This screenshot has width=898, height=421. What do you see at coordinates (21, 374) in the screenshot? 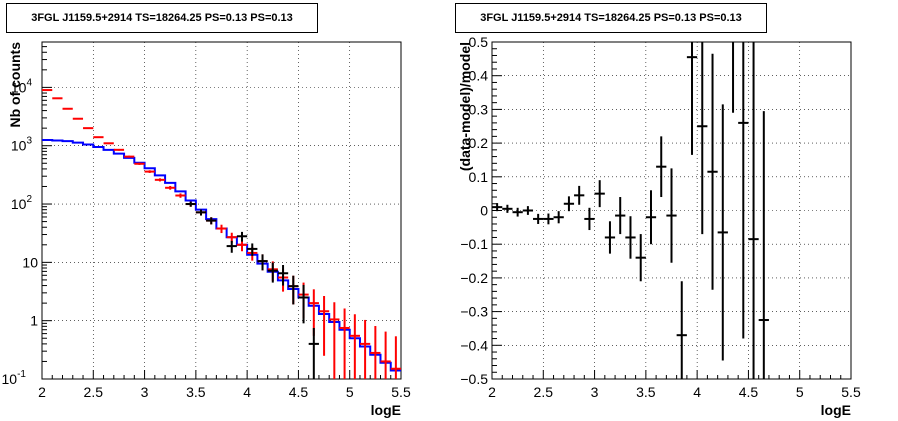
I see `y-tick-exponent: -1` at bounding box center [21, 374].